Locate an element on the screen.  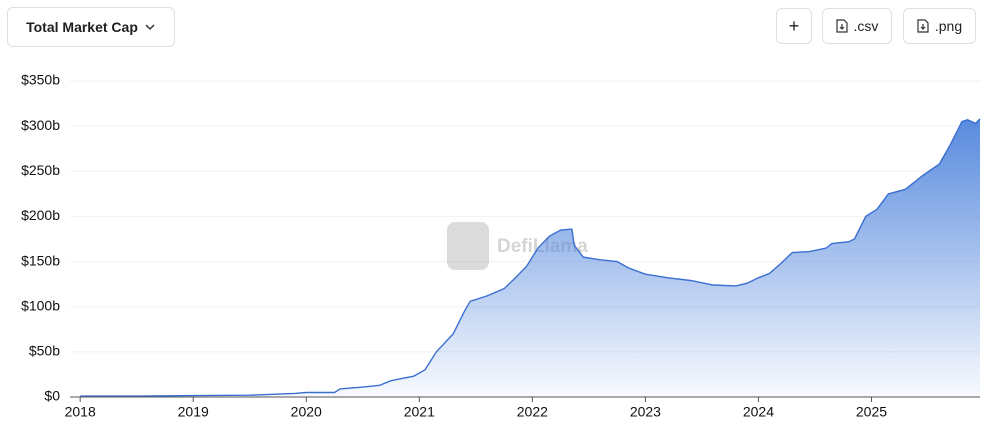
add-label: + is located at coordinates (794, 25).